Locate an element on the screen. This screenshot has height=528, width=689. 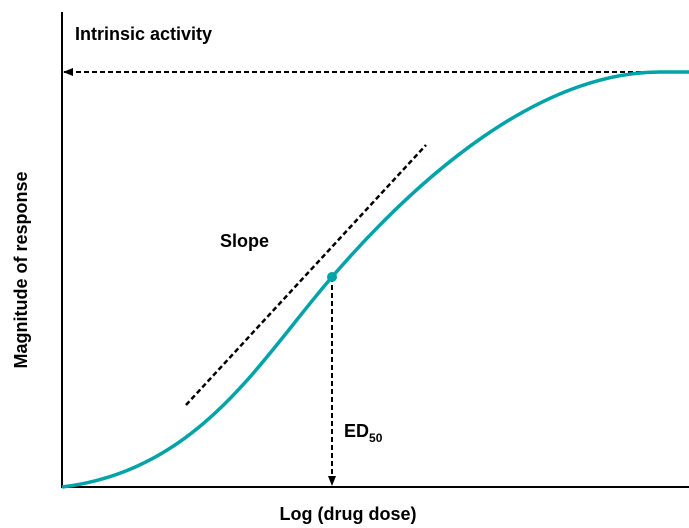
ed50-label: ED50 is located at coordinates (363, 433).